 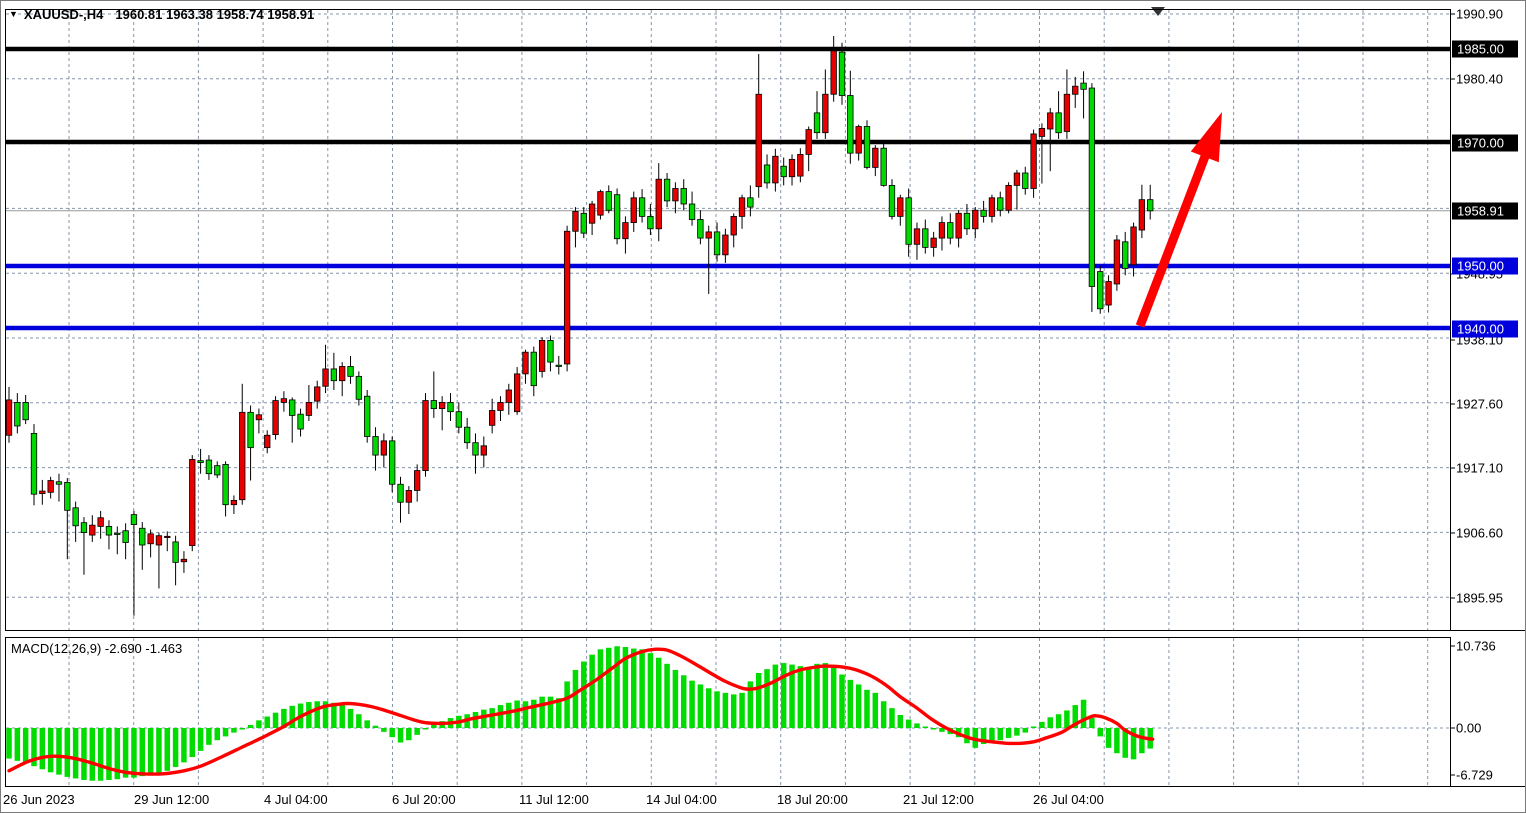 What do you see at coordinates (938, 799) in the screenshot?
I see `time-axis-label: 21 Jul 12:00` at bounding box center [938, 799].